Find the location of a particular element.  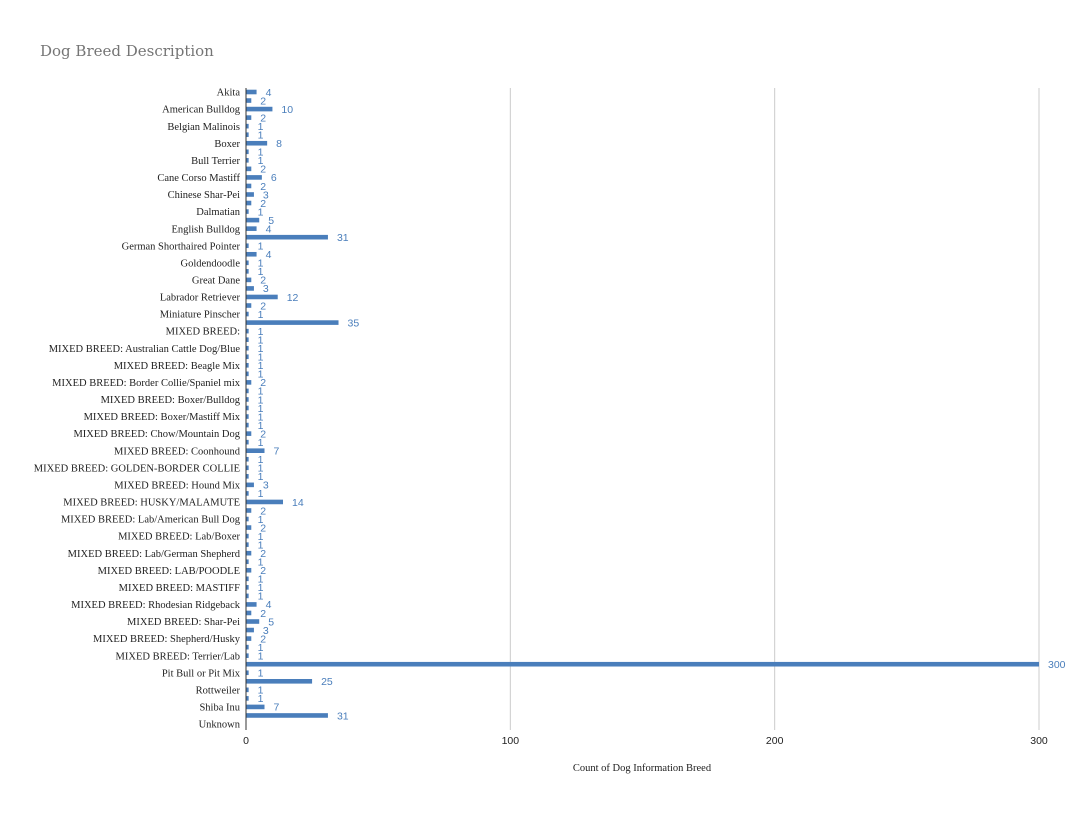

x-tick-label: 0 is located at coordinates (246, 741).